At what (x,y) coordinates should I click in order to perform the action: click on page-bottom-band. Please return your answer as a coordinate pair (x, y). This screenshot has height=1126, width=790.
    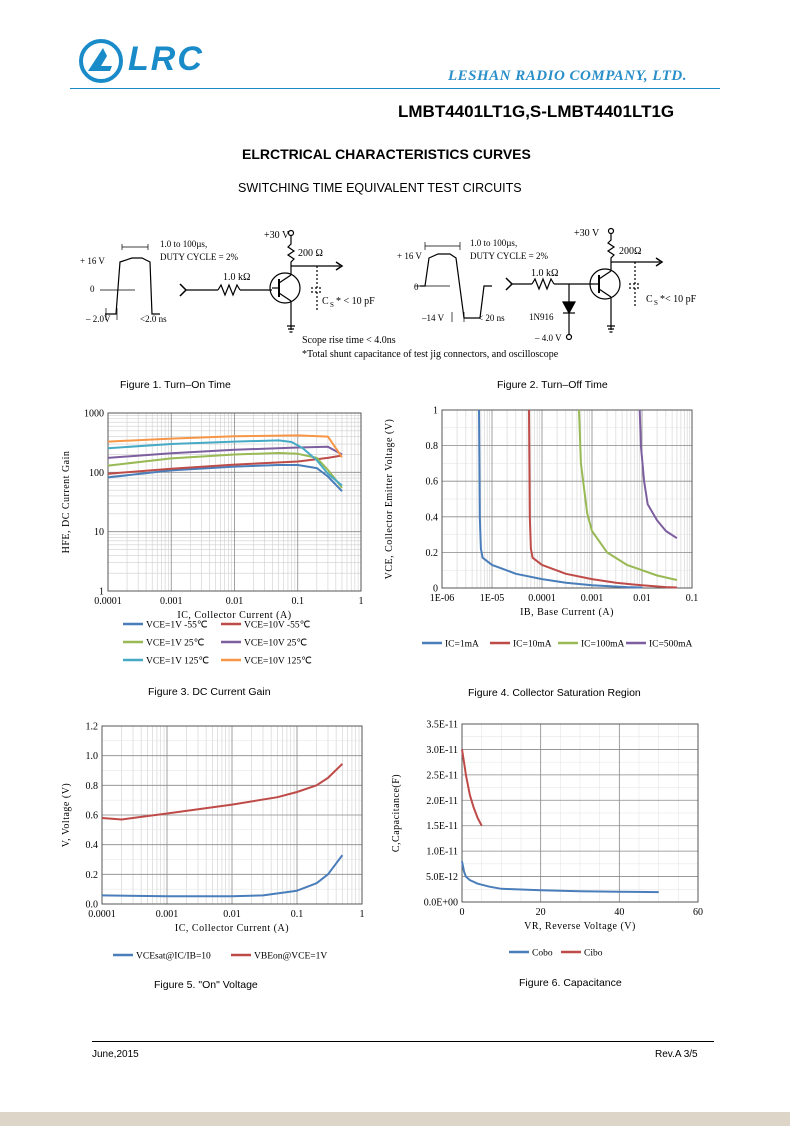
    Looking at the image, I should click on (395, 1119).